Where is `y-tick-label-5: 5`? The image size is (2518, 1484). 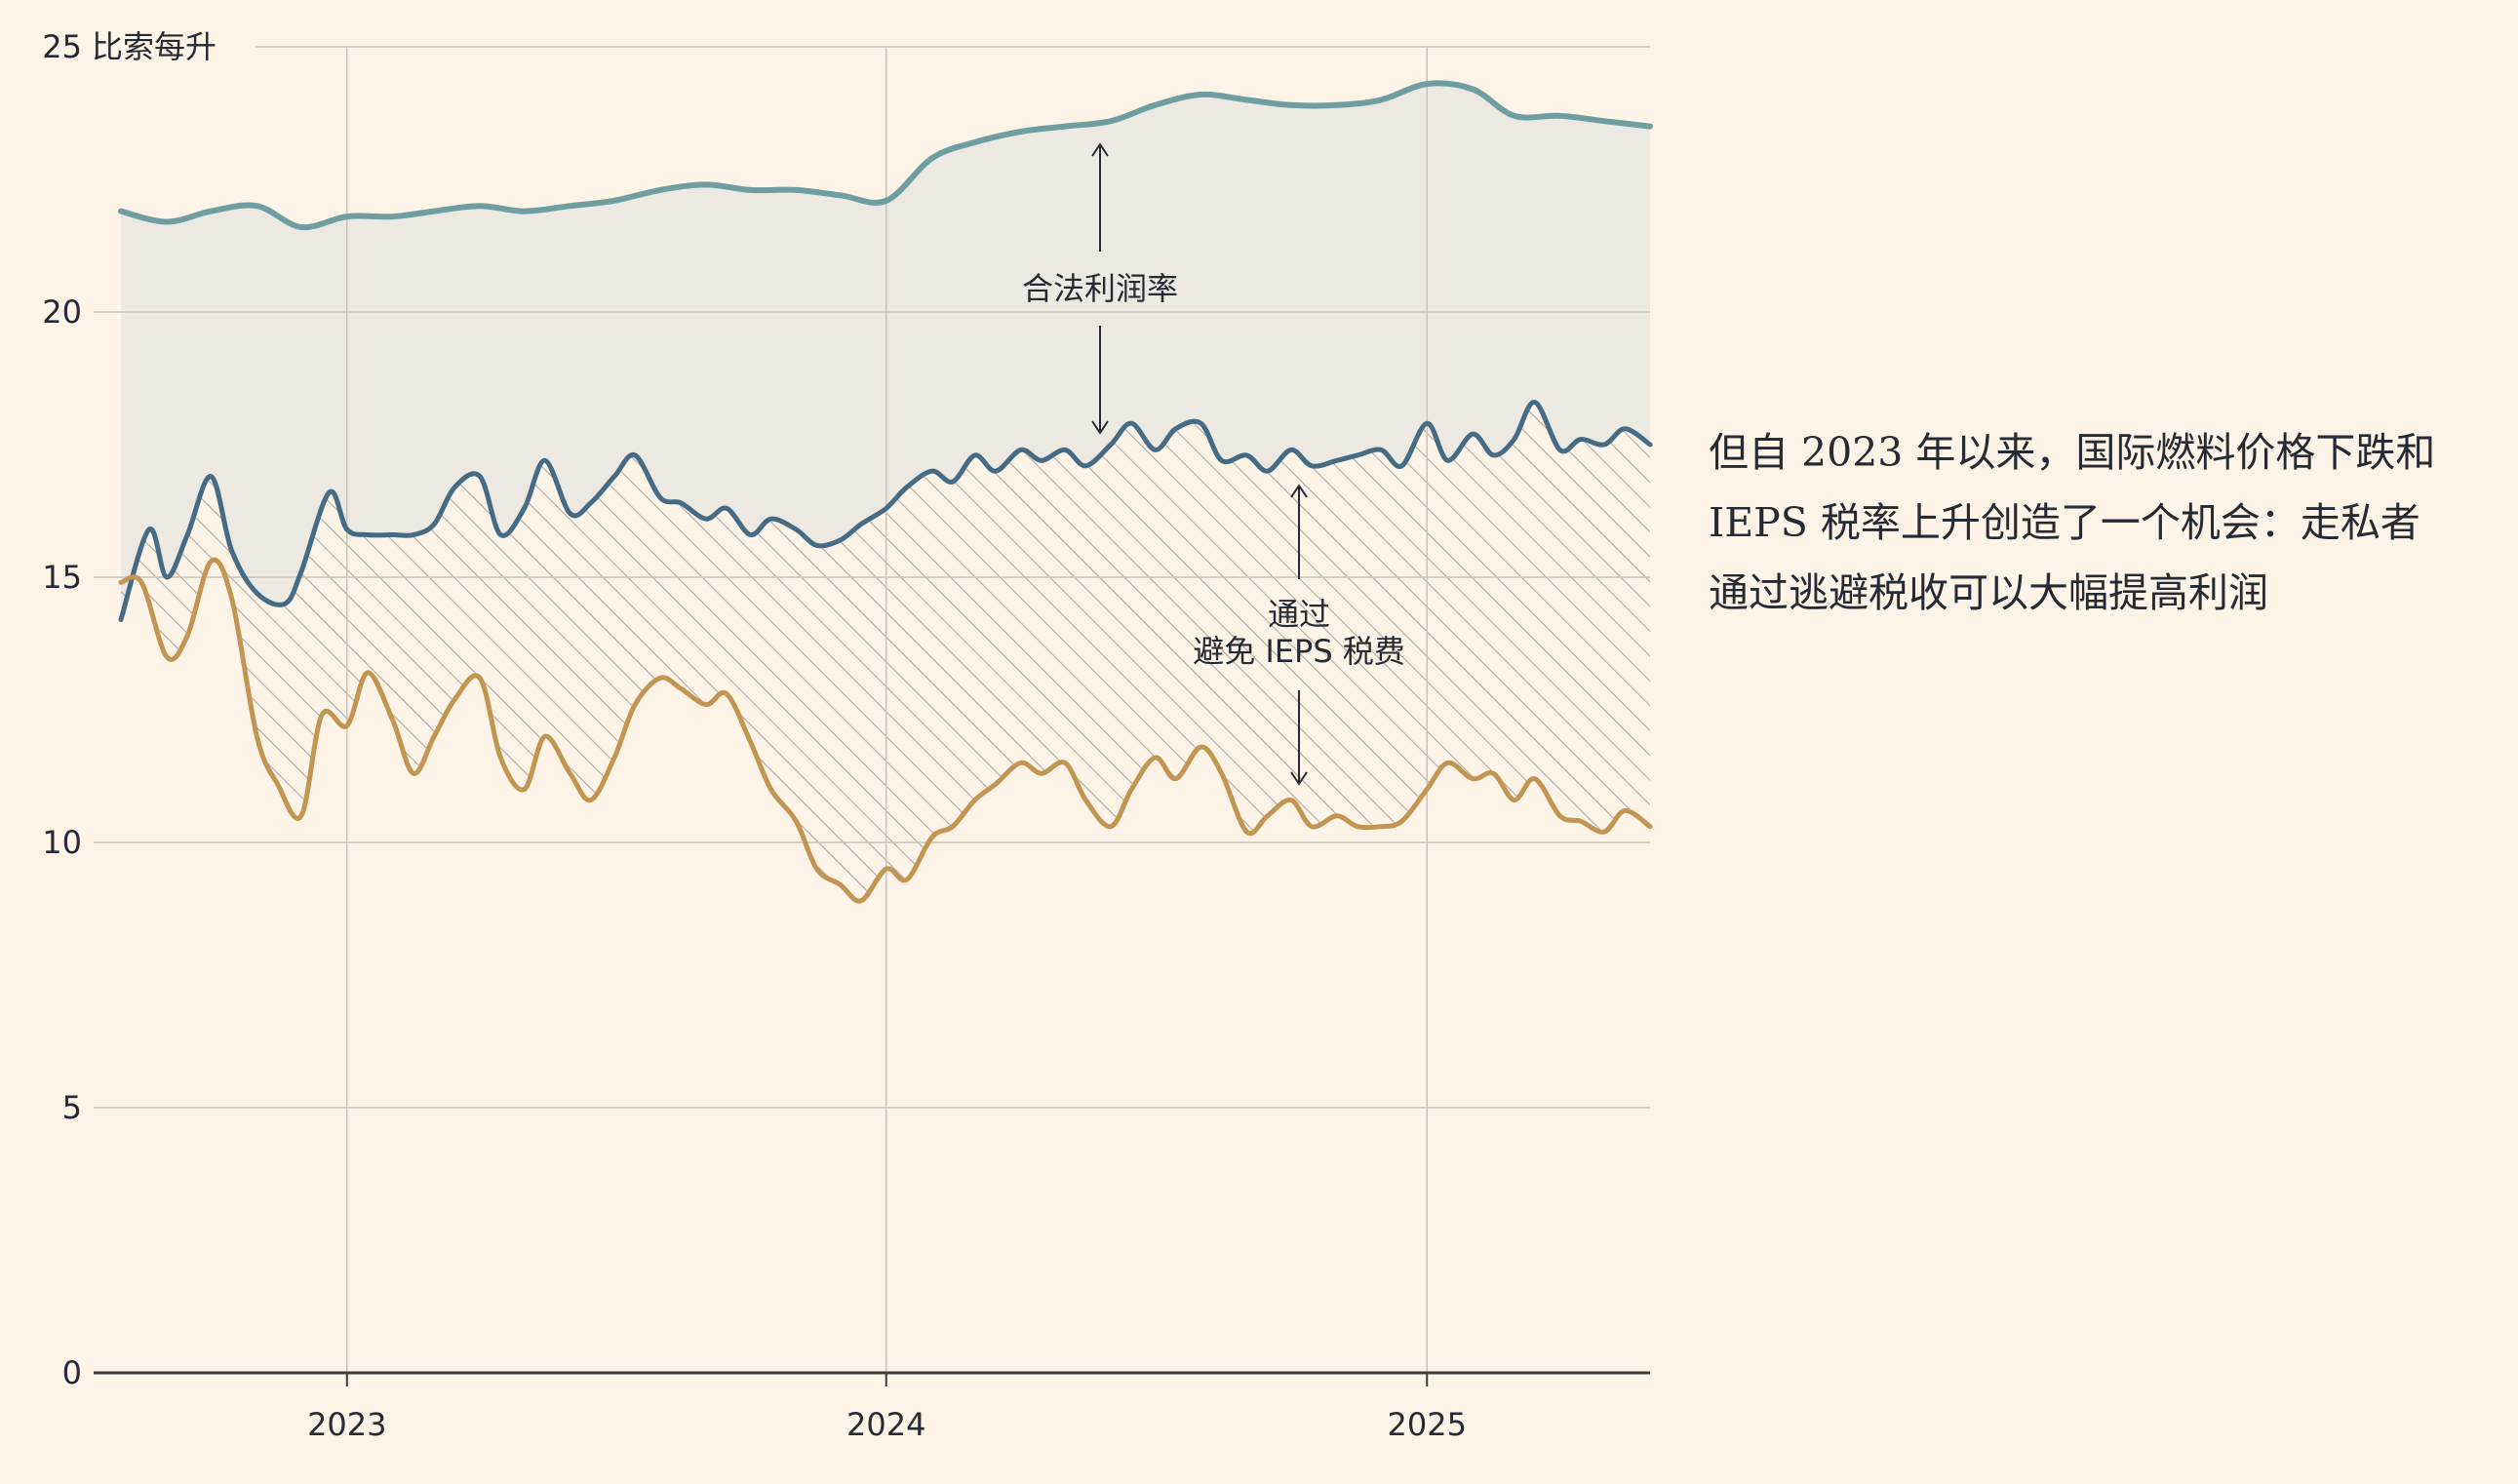 y-tick-label-5: 5 is located at coordinates (72, 1107).